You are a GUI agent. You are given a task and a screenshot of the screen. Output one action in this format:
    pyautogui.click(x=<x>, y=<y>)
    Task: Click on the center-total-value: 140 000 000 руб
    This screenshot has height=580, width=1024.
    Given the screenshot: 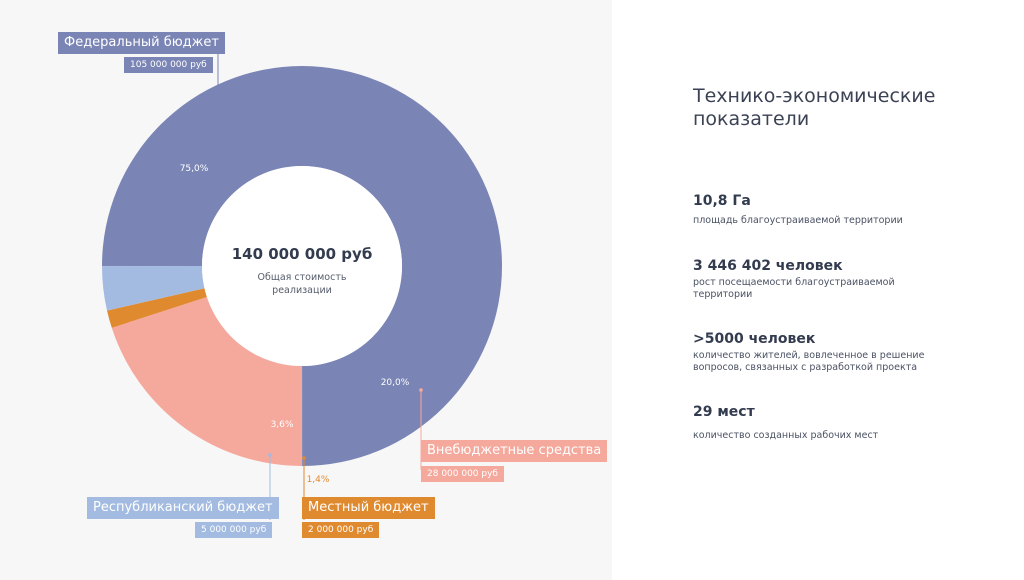 What is the action you would take?
    pyautogui.click(x=302, y=254)
    